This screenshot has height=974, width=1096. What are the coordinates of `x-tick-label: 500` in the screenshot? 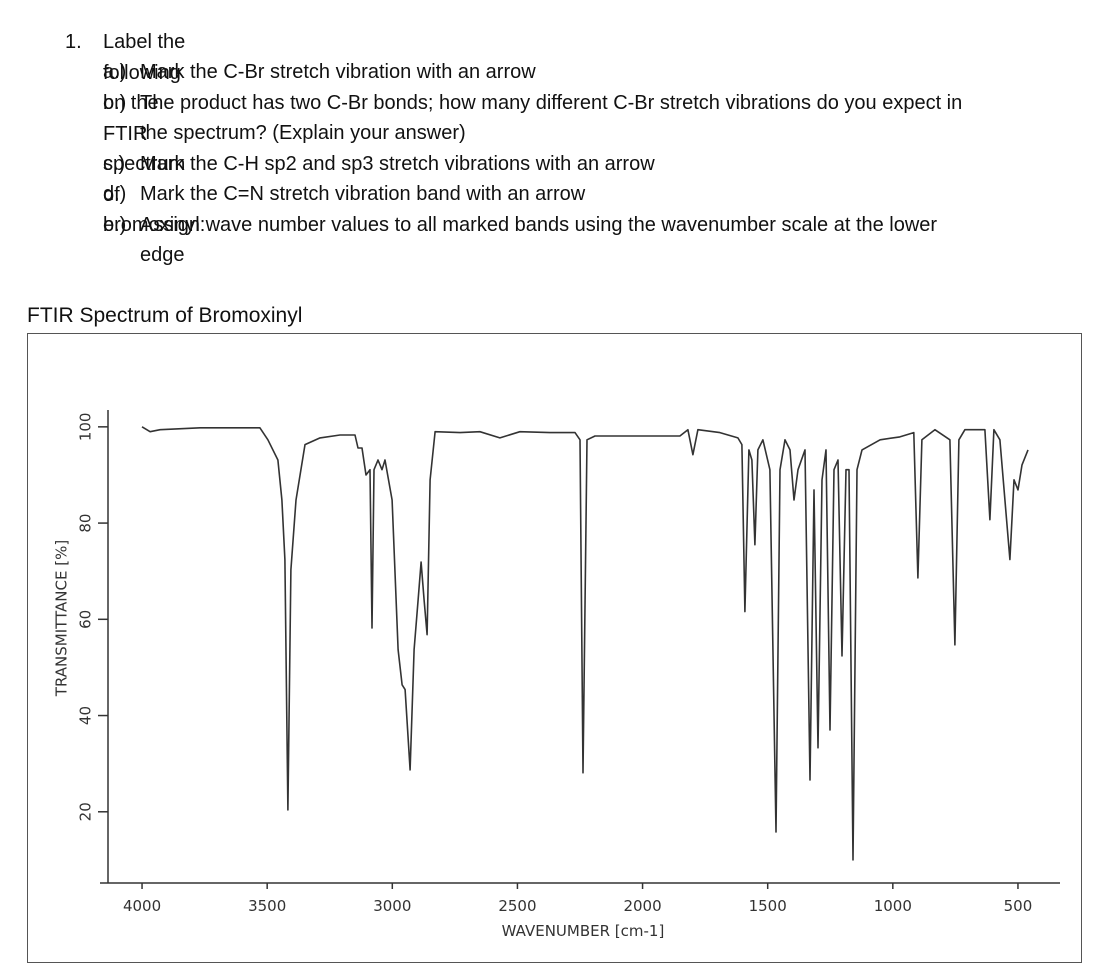 It's located at (1018, 906).